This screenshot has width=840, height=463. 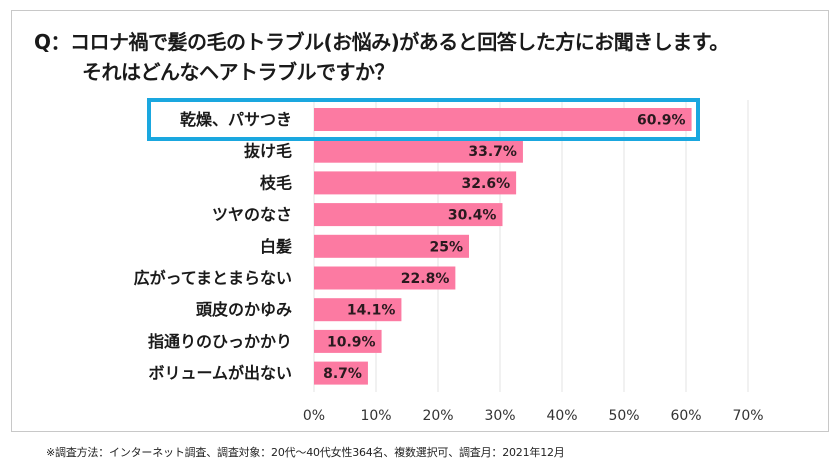 What do you see at coordinates (252, 214) in the screenshot?
I see `category-label: ツヤのなさ` at bounding box center [252, 214].